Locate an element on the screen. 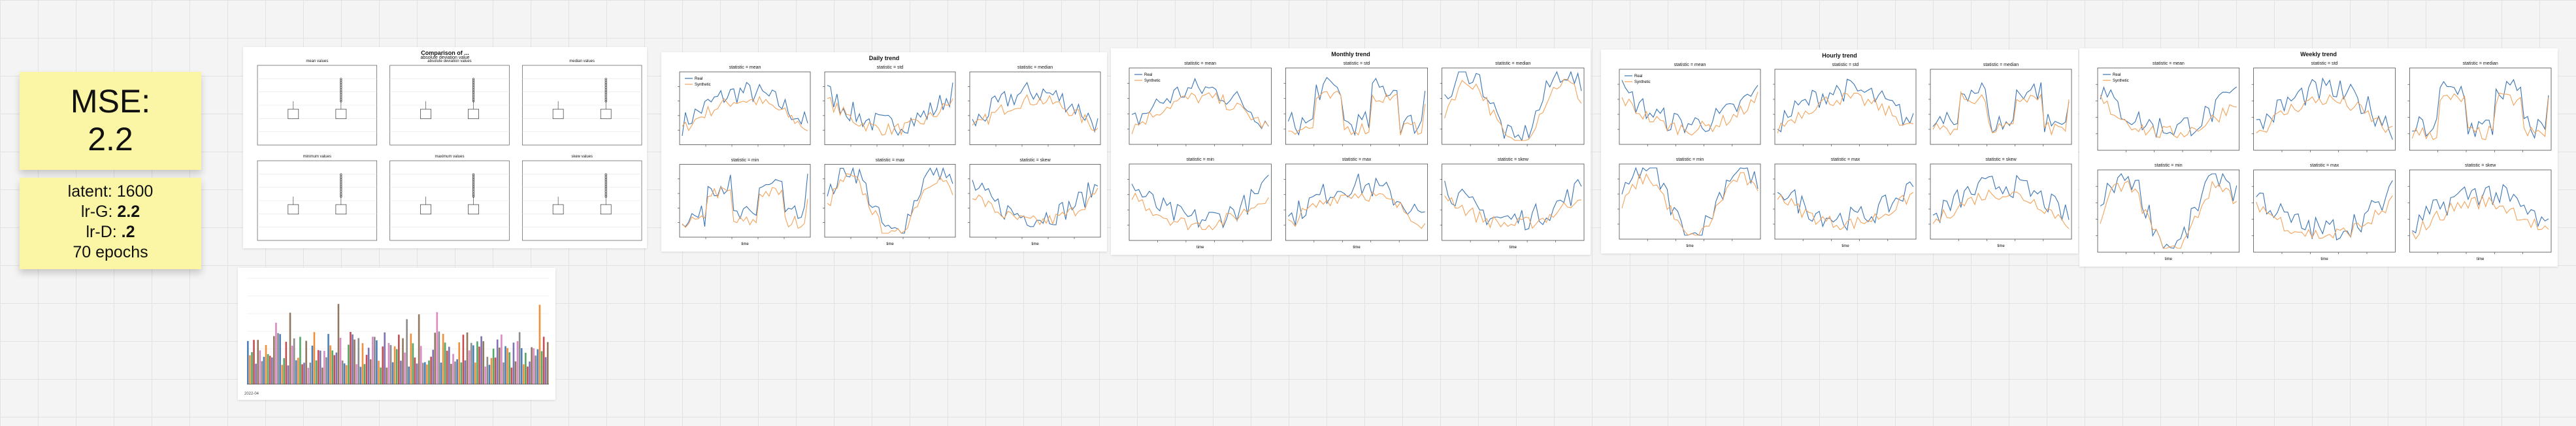 The image size is (2576, 426). daily-xlabel: time is located at coordinates (890, 244).